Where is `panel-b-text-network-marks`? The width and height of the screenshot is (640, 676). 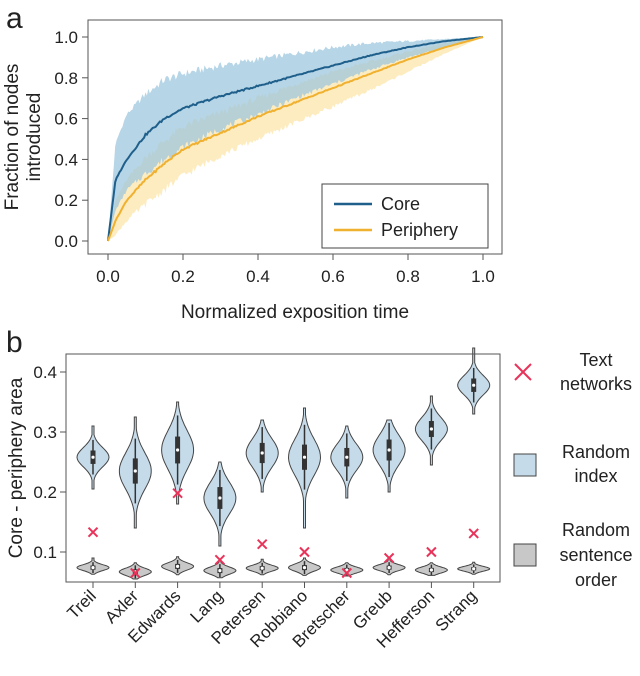
panel-b-text-network-marks is located at coordinates (283, 533).